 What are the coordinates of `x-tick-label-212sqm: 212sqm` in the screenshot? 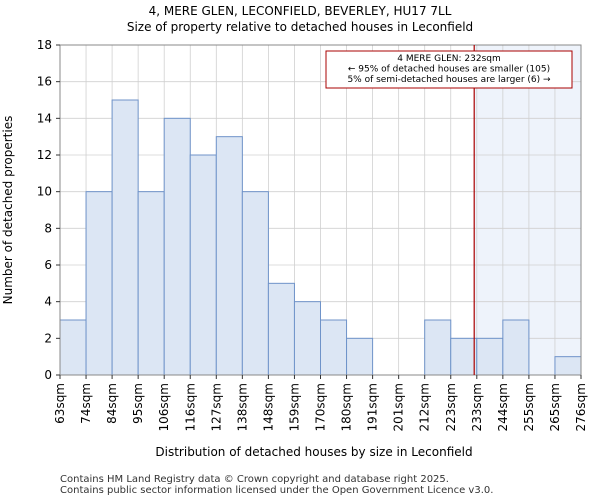 It's located at (425, 407).